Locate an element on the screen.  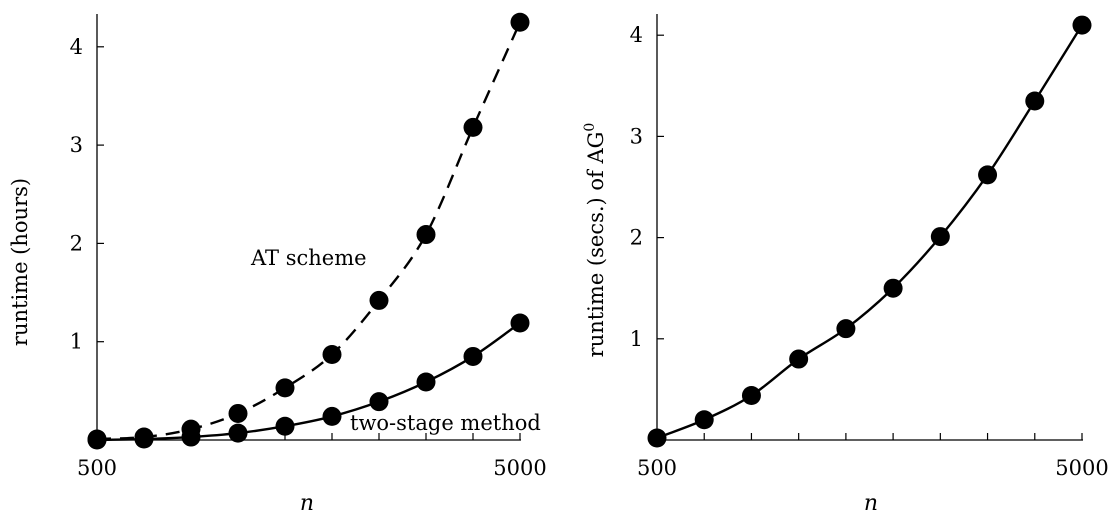
y-axis-title: runtime (hours) is located at coordinates (20, 262).